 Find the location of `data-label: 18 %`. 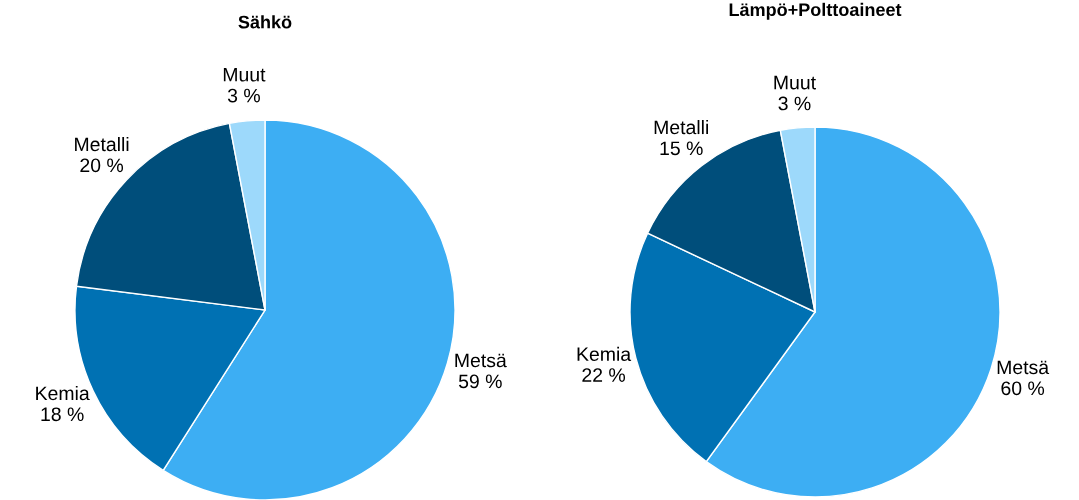

data-label: 18 % is located at coordinates (62, 414).